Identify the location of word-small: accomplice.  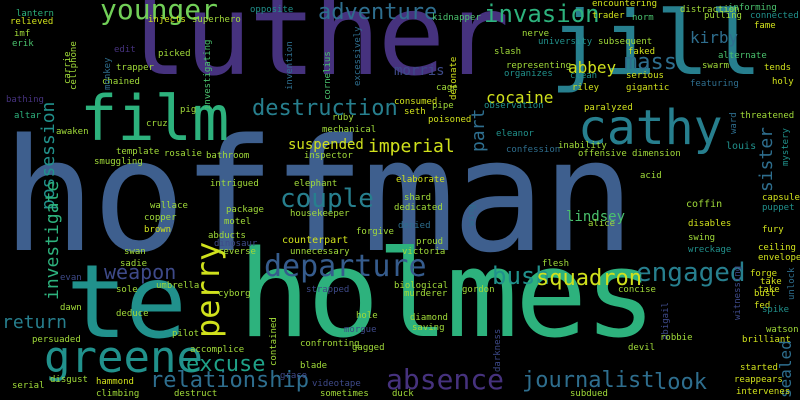
(217, 350).